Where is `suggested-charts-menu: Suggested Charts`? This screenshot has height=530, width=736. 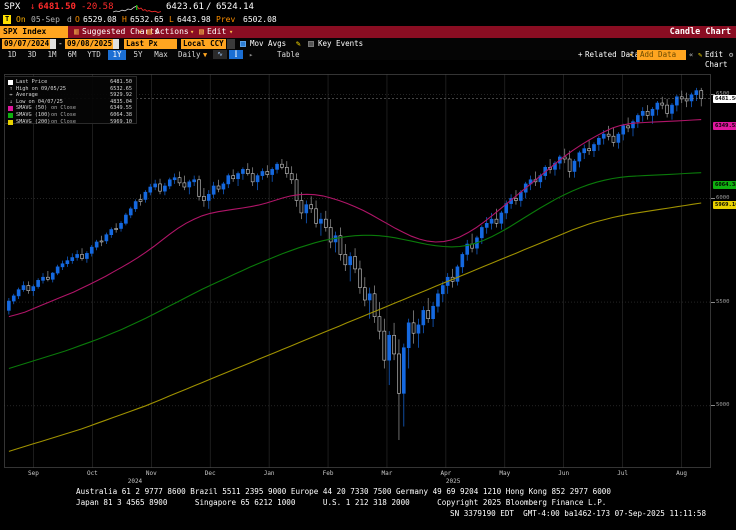
suggested-charts-menu: Suggested Charts is located at coordinates (121, 31).